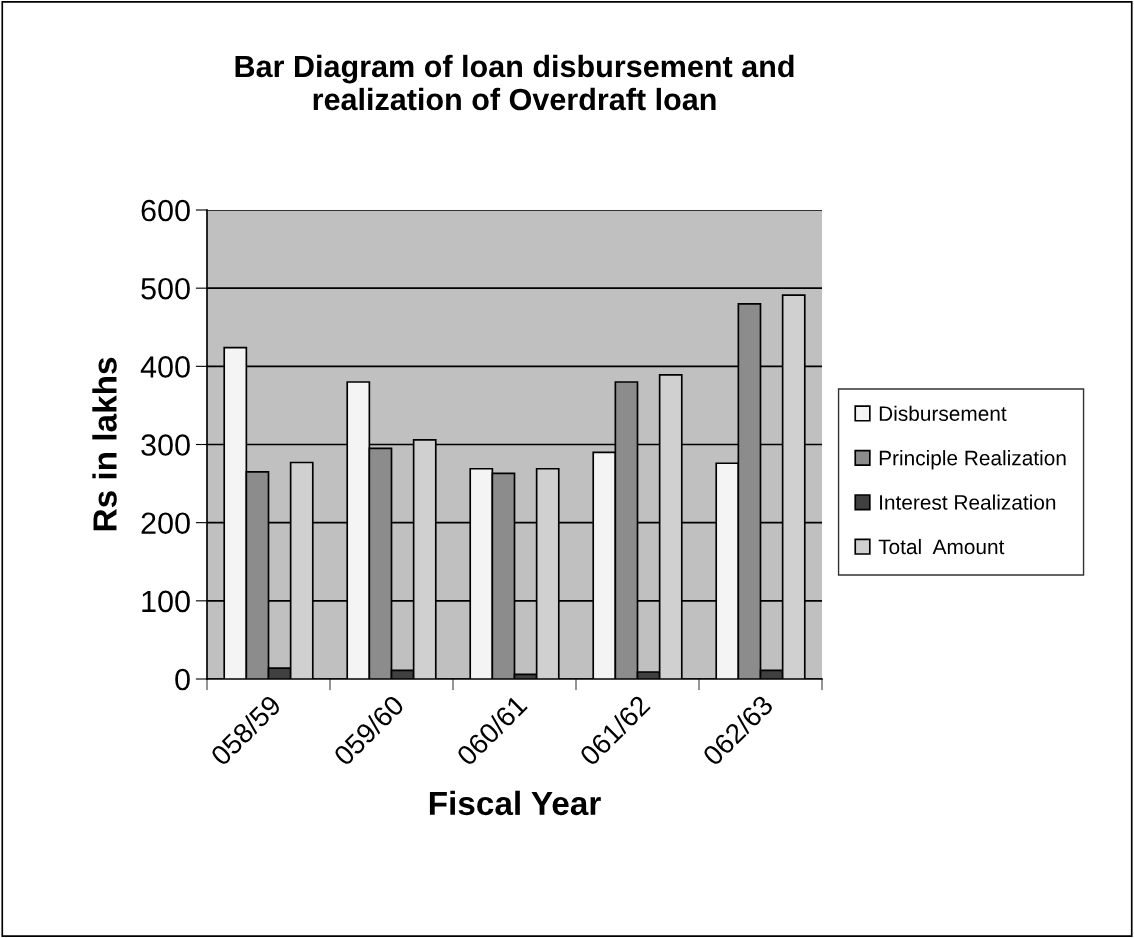 This screenshot has width=1134, height=938. What do you see at coordinates (515, 803) in the screenshot?
I see `x-axis-title: Fiscal Year` at bounding box center [515, 803].